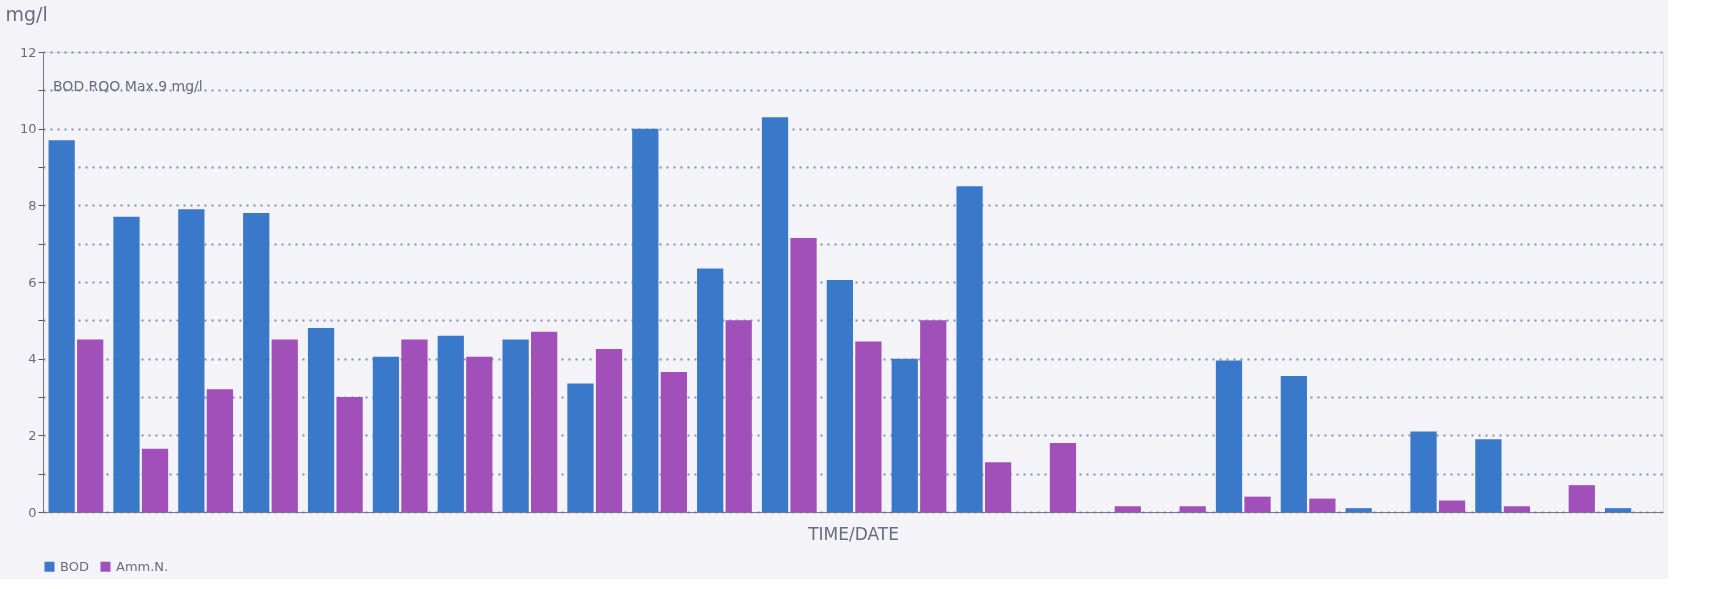 This screenshot has width=1719, height=589. What do you see at coordinates (32, 435) in the screenshot?
I see `y-tick-label: 2` at bounding box center [32, 435].